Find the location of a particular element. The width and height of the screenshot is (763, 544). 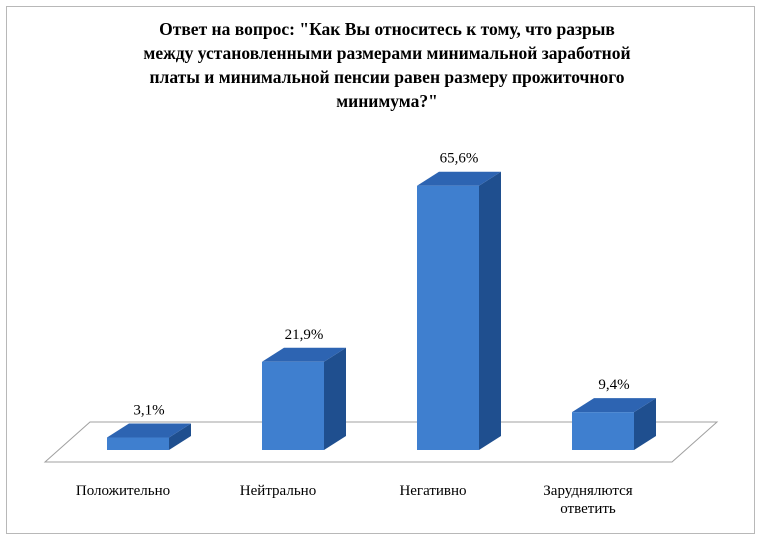

data-label-3: 9,4% is located at coordinates (613, 385).